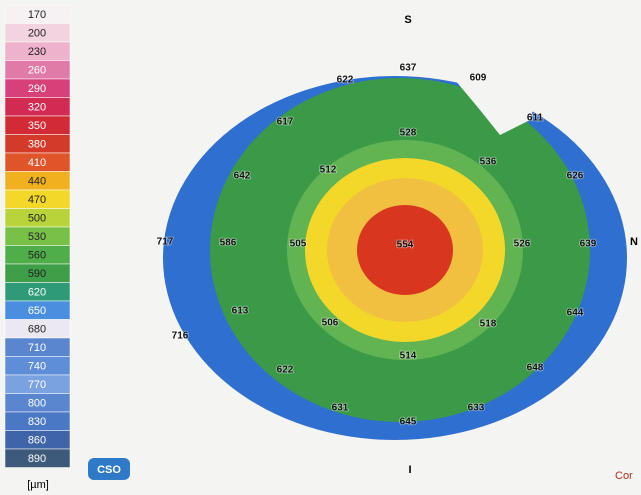 The image size is (641, 495). What do you see at coordinates (405, 245) in the screenshot?
I see `thickness-label: 554` at bounding box center [405, 245].